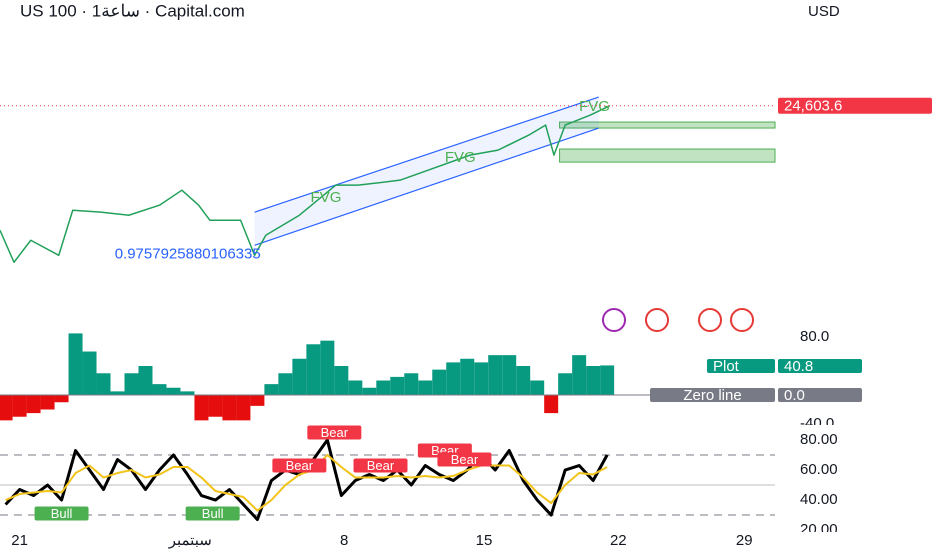 The image size is (932, 550). Describe the element at coordinates (618, 540) in the screenshot. I see `x-tick-label: 22` at that location.